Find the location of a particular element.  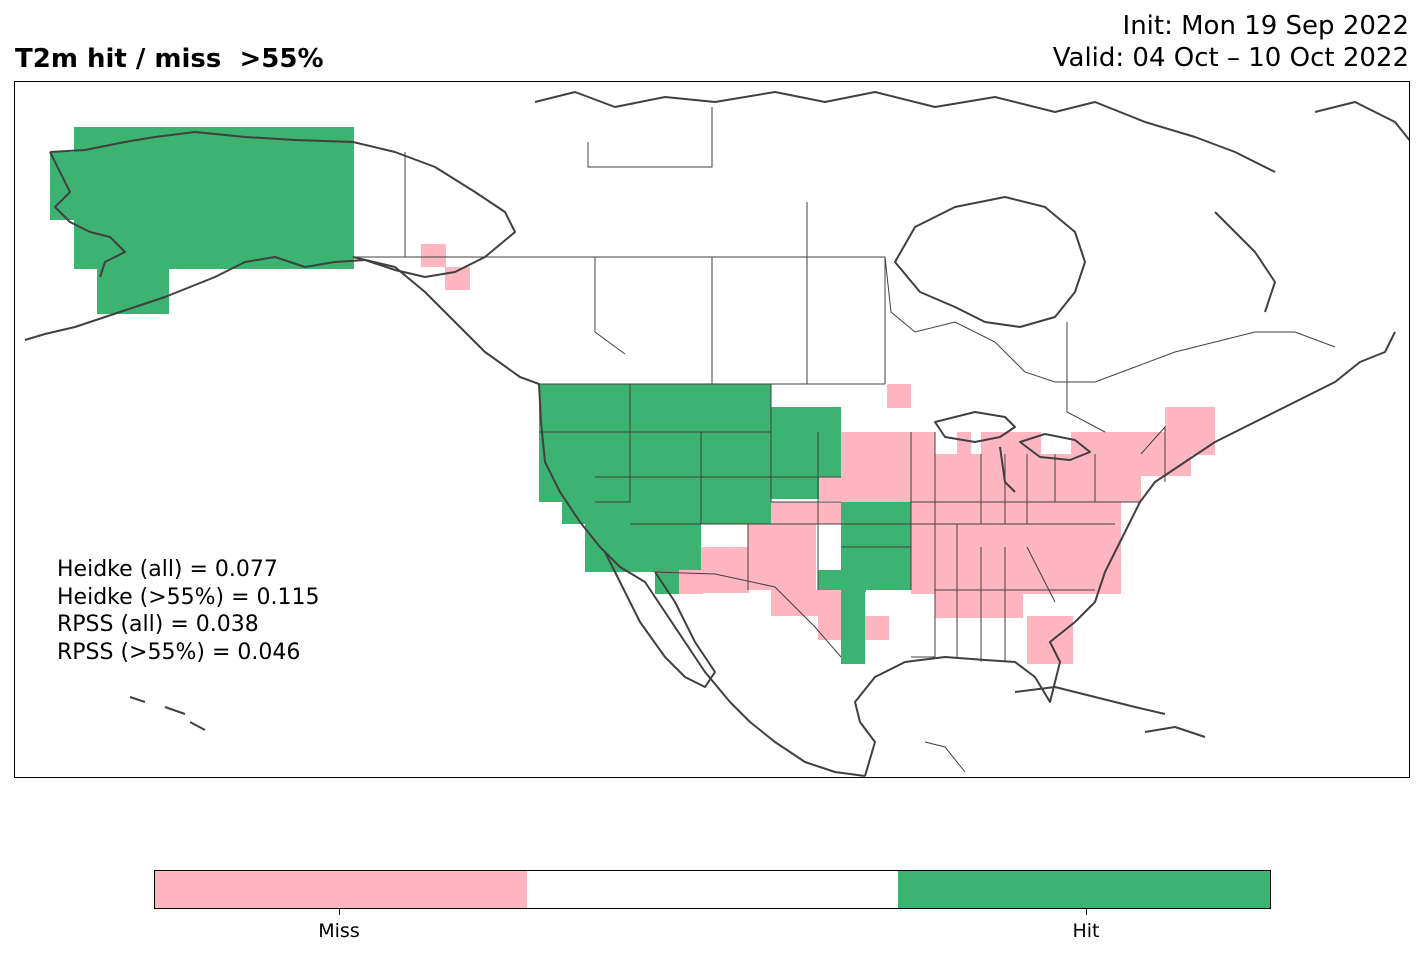

colorbar-miss-swatch is located at coordinates (341, 889).